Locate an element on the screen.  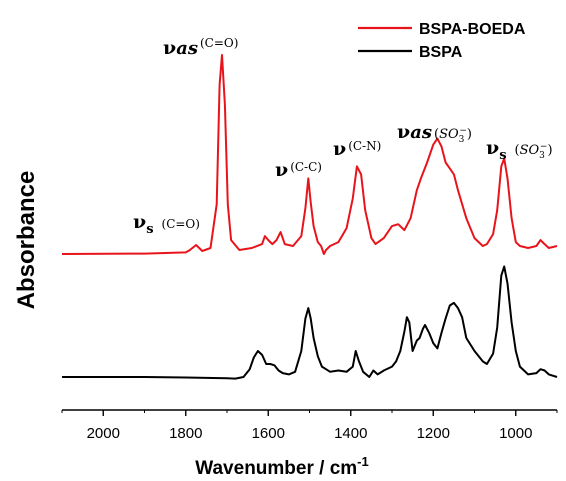
x-axis: 2000 1800 1600 1400 1200 1000 is located at coordinates (309, 425).